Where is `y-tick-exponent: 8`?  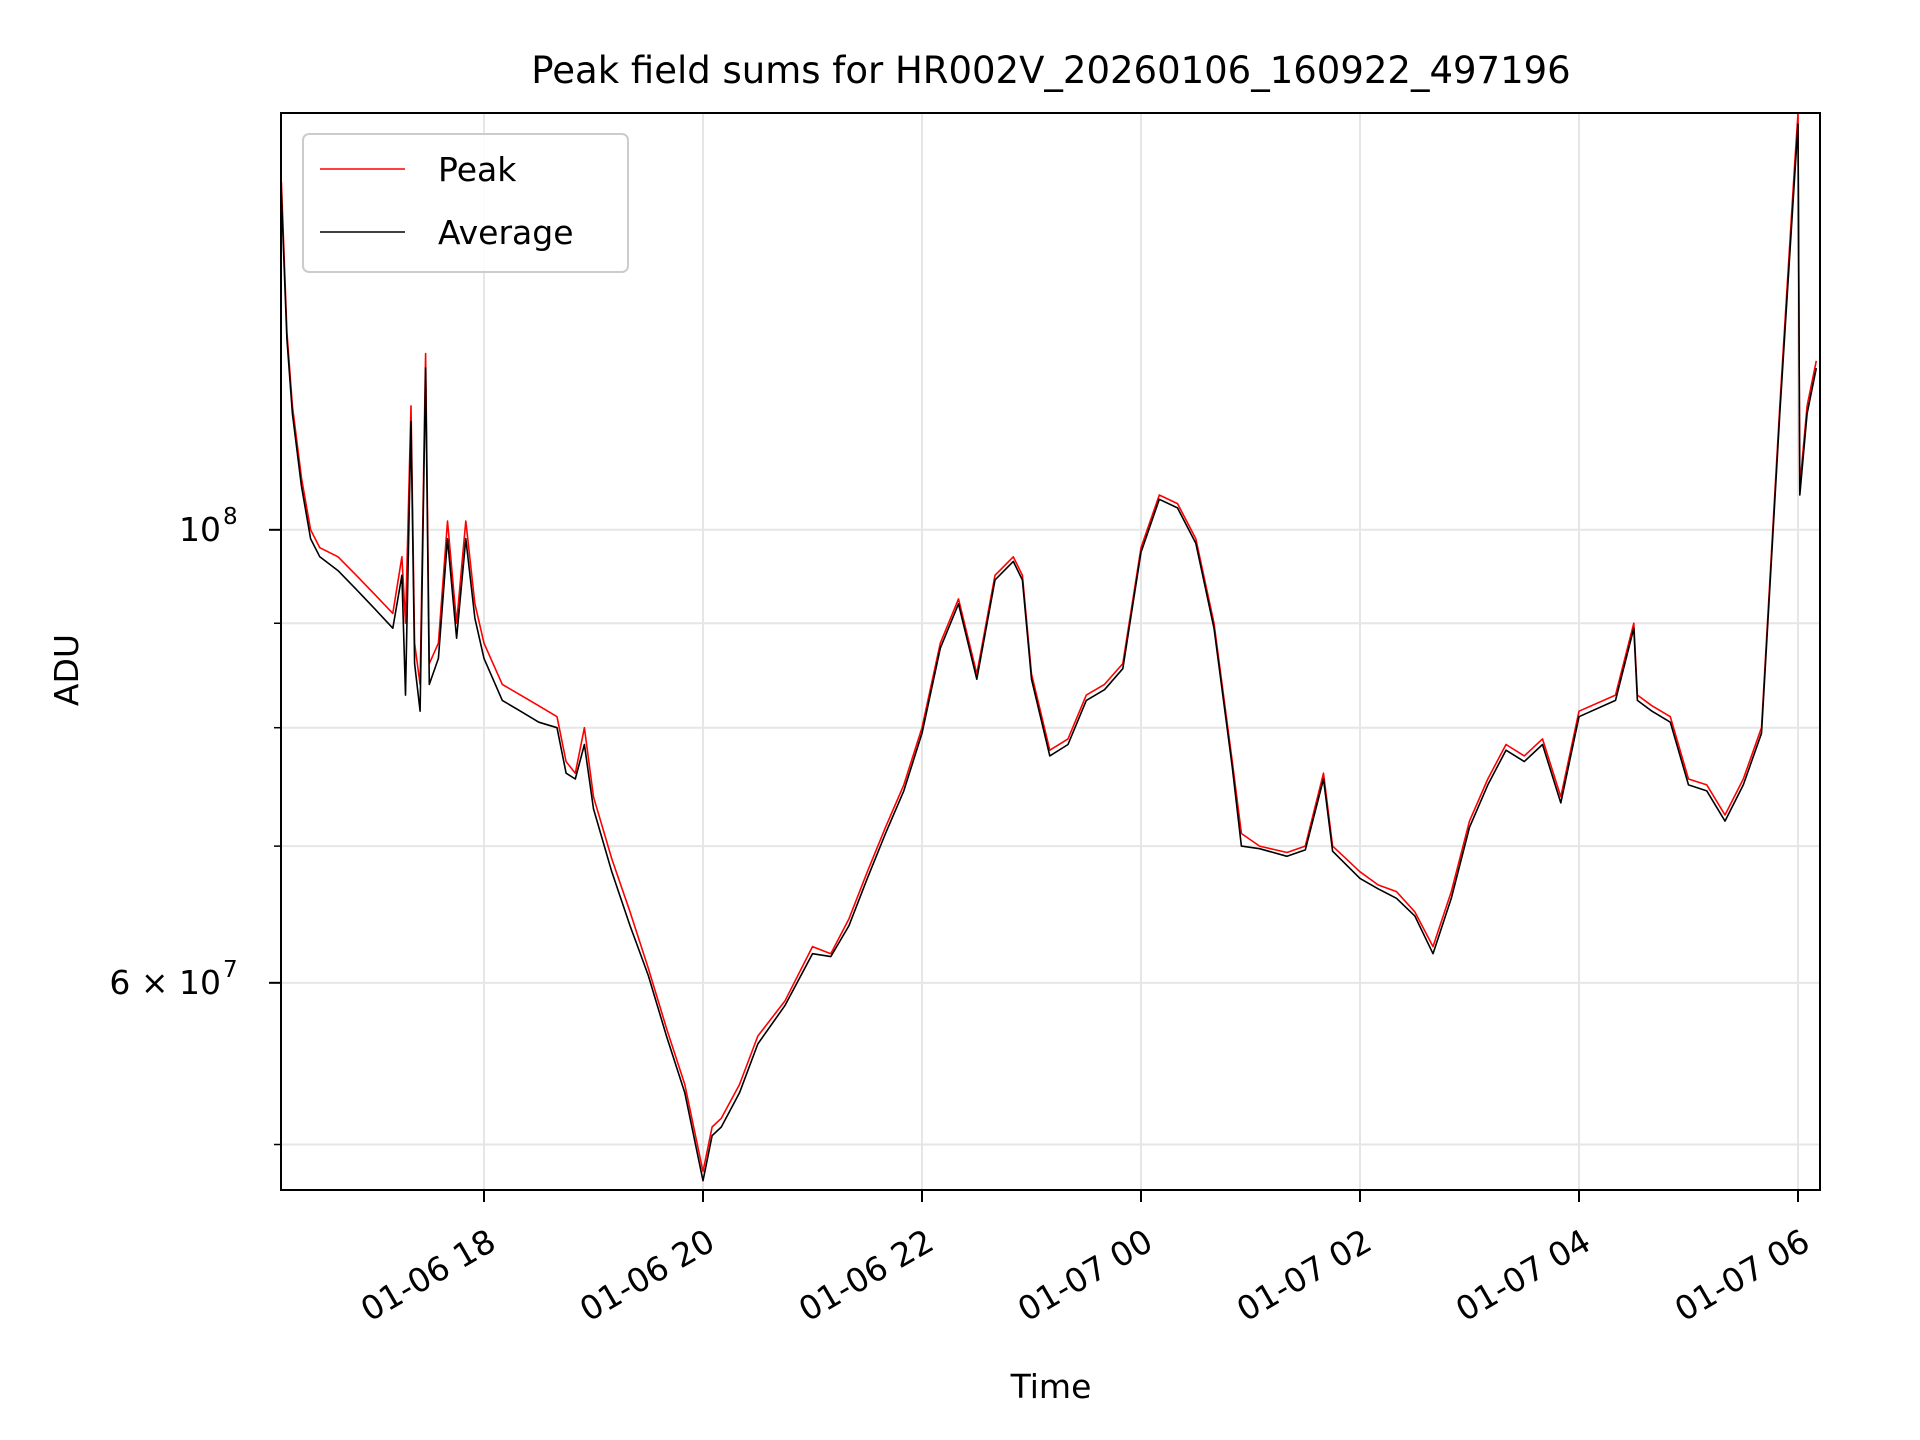 y-tick-exponent: 8 is located at coordinates (230, 517).